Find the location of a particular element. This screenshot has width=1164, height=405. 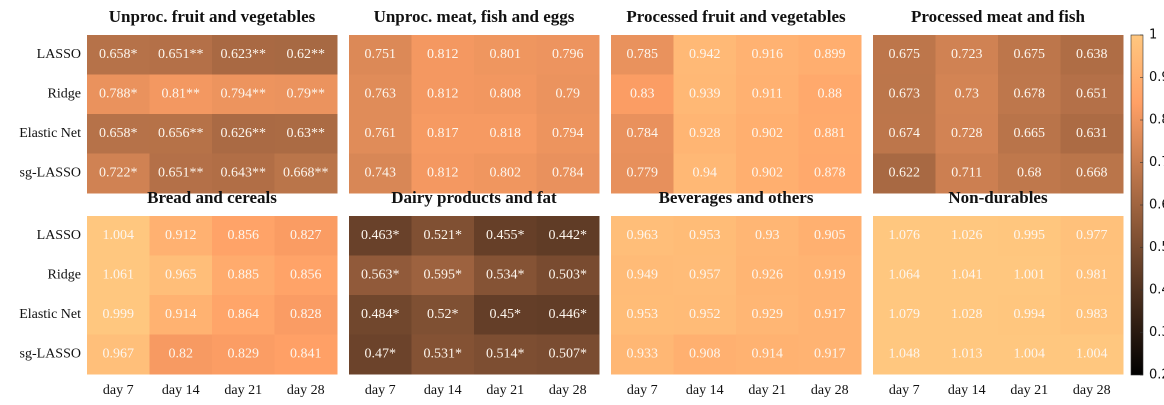

panel-title: Unproc. meat, fish and eggs is located at coordinates (474, 16).